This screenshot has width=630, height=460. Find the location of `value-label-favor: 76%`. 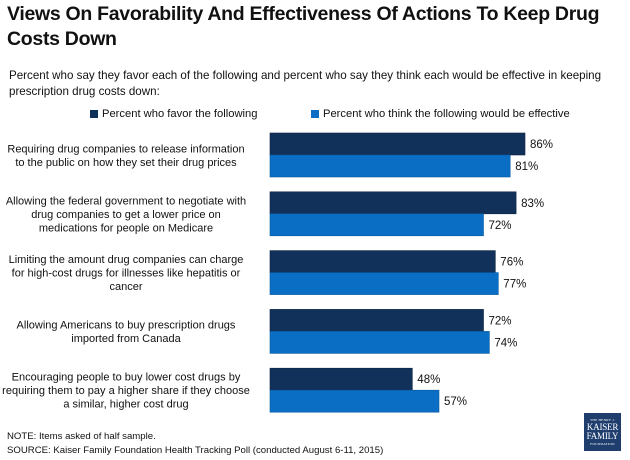

value-label-favor: 76% is located at coordinates (511, 263).